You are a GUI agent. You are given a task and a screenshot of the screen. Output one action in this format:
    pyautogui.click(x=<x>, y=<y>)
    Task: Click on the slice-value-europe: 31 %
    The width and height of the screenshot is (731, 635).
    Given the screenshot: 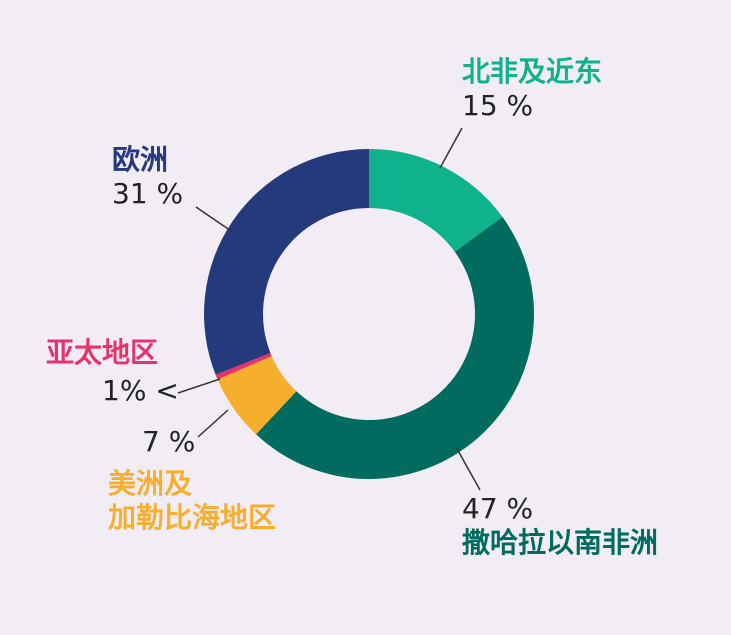 What is the action you would take?
    pyautogui.click(x=148, y=193)
    